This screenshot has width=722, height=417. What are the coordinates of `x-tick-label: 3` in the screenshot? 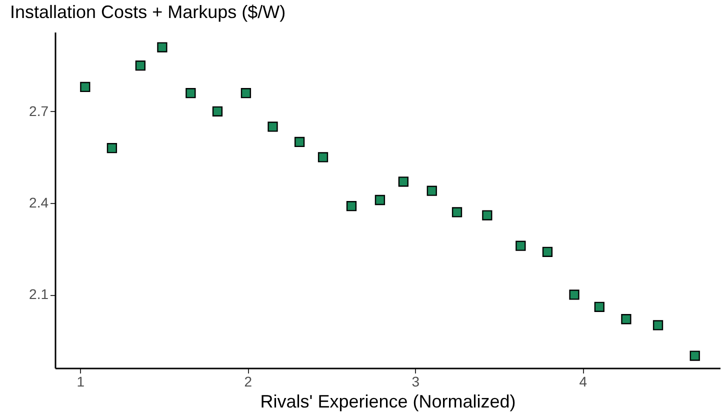 It's located at (416, 382).